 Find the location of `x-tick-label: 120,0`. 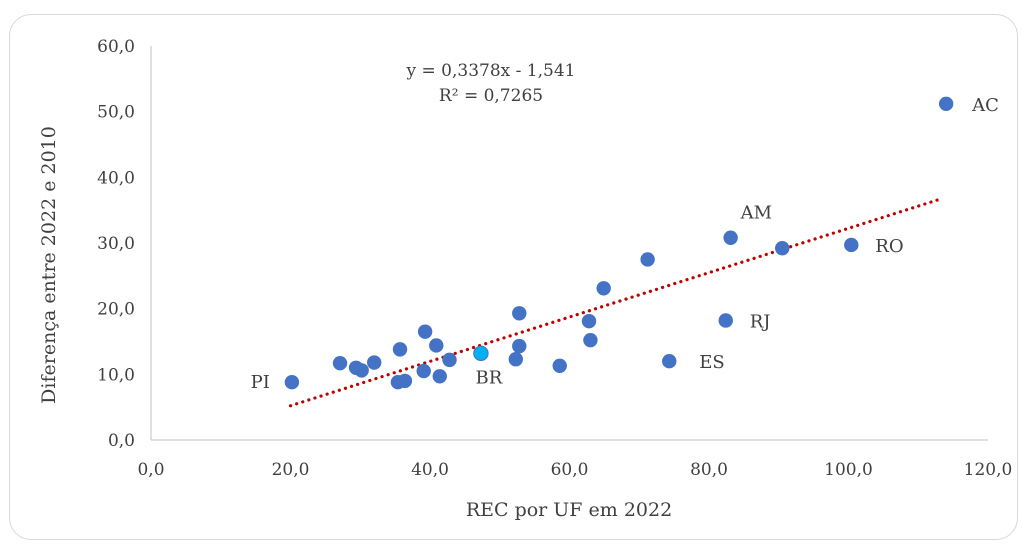

x-tick-label: 120,0 is located at coordinates (988, 470).